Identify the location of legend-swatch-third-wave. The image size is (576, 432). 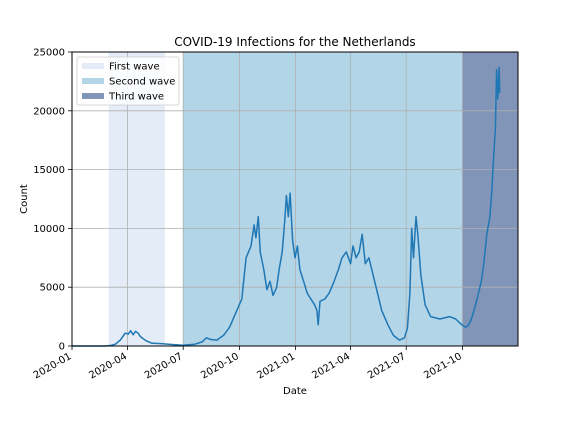
(93, 96).